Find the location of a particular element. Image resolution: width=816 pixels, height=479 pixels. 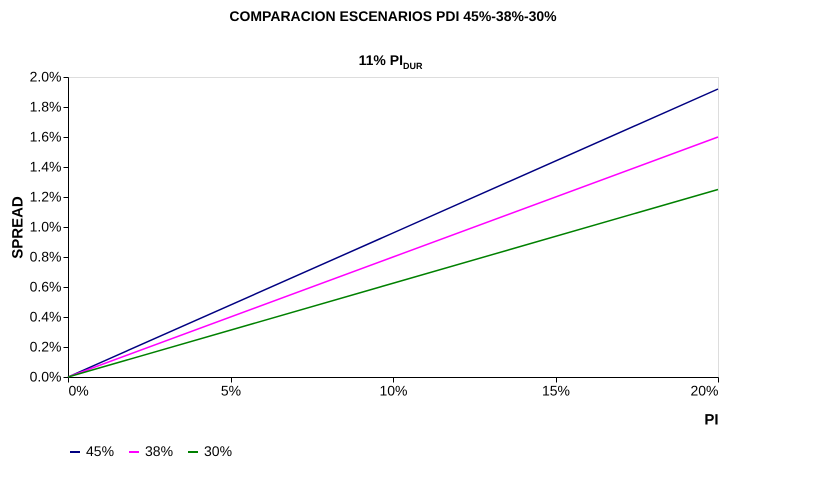

legend-label: 30% is located at coordinates (218, 451).